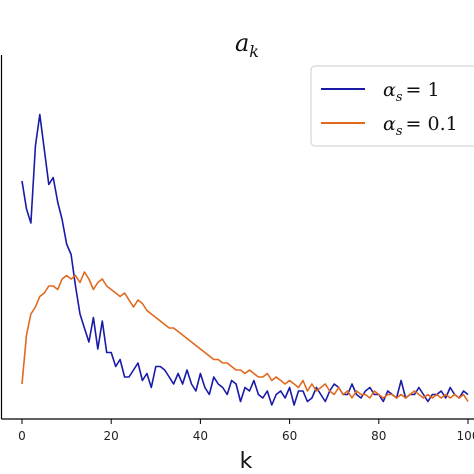 The height and width of the screenshot is (474, 474). I want to click on title-subscript: k, so click(254, 51).